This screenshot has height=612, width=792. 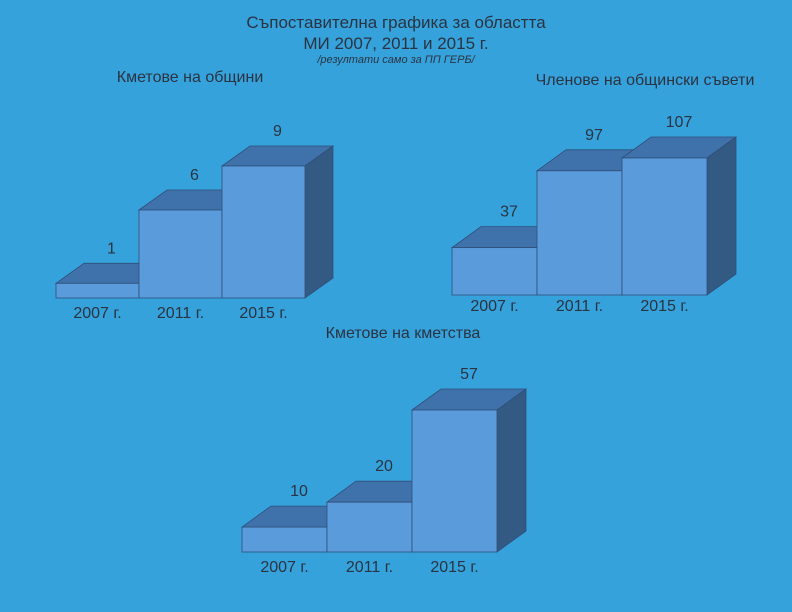 I want to click on value-label-0: 37, so click(x=509, y=212).